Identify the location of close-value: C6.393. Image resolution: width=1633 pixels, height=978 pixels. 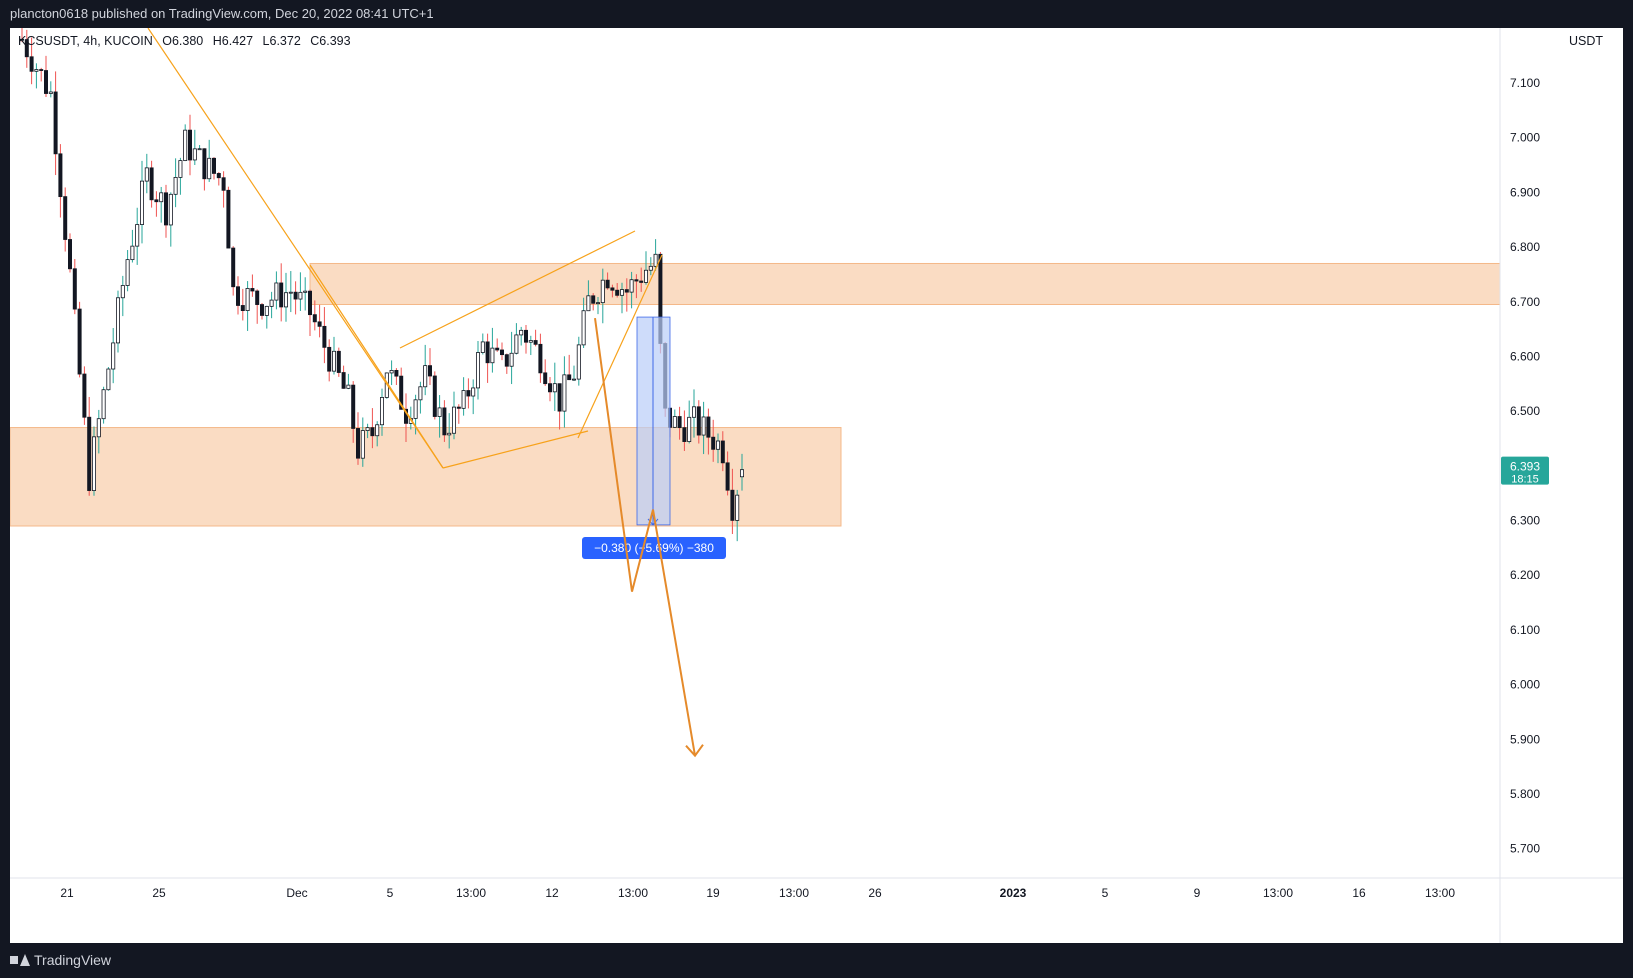
(330, 41).